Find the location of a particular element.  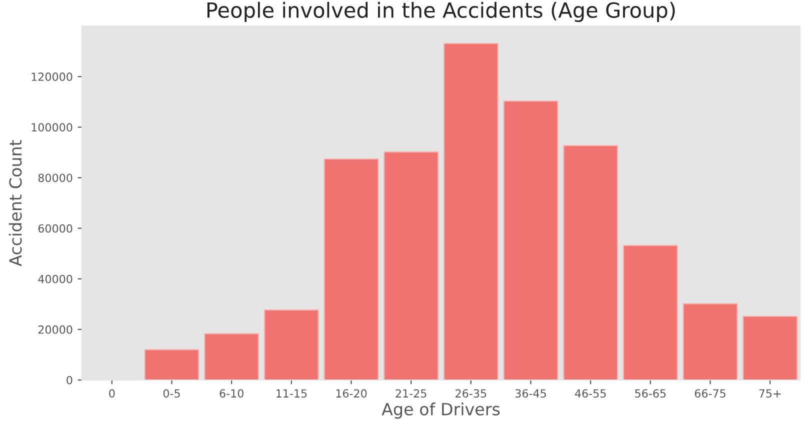

x-tick-label: 26-35 is located at coordinates (471, 393).